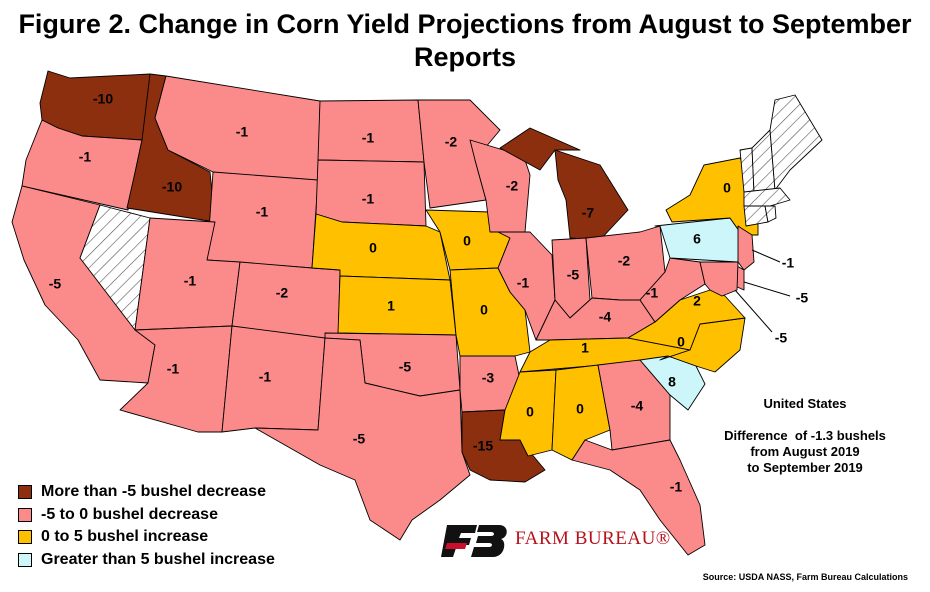 This screenshot has width=930, height=592. Describe the element at coordinates (580, 409) in the screenshot. I see `state-value-al: 0` at that location.